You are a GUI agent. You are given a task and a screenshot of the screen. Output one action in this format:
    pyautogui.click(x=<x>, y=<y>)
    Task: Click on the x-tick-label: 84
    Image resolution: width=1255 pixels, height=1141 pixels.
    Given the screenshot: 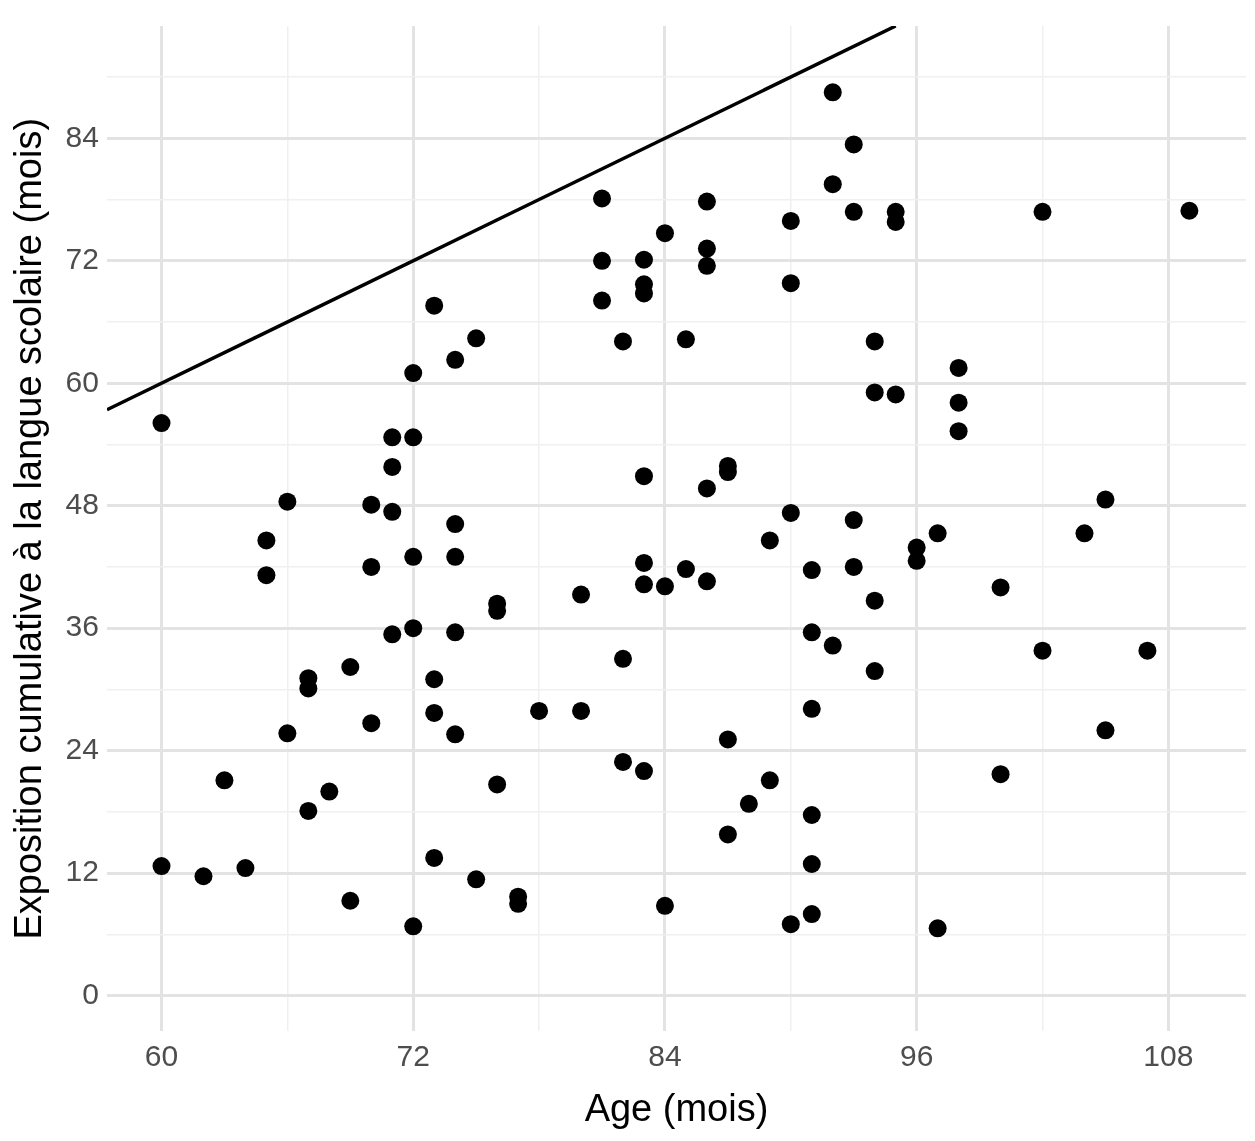 What is the action you would take?
    pyautogui.click(x=665, y=1055)
    